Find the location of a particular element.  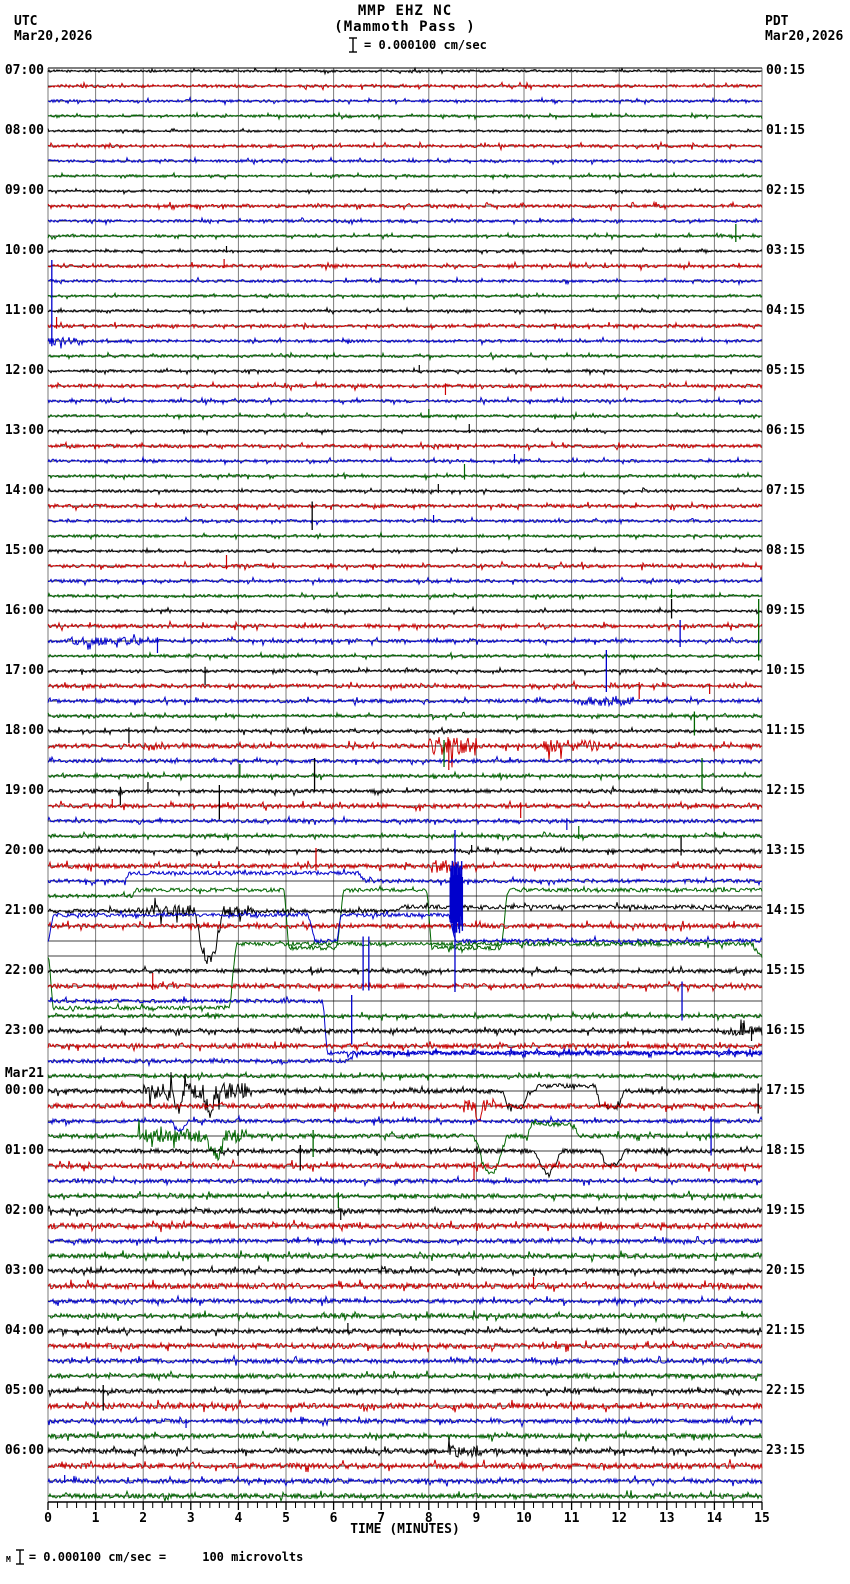

footer-label: = 0.000100 cm/sec = 100 microvolts is located at coordinates (166, 1557).